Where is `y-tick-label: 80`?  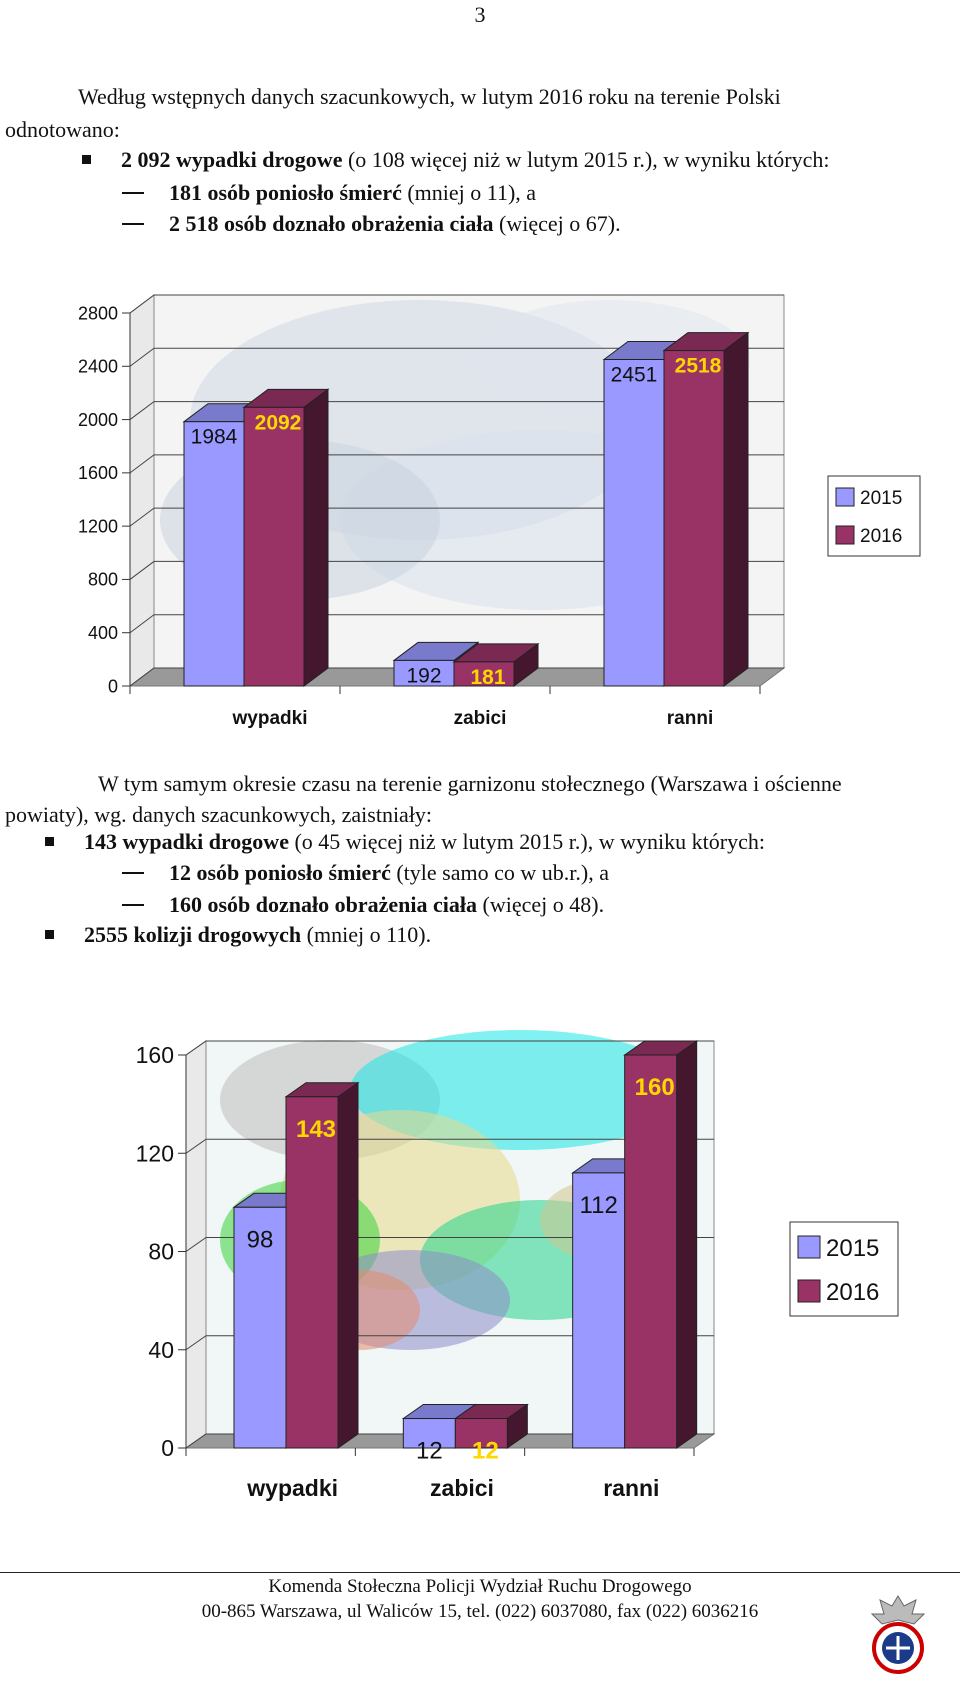 y-tick-label: 80 is located at coordinates (161, 1252).